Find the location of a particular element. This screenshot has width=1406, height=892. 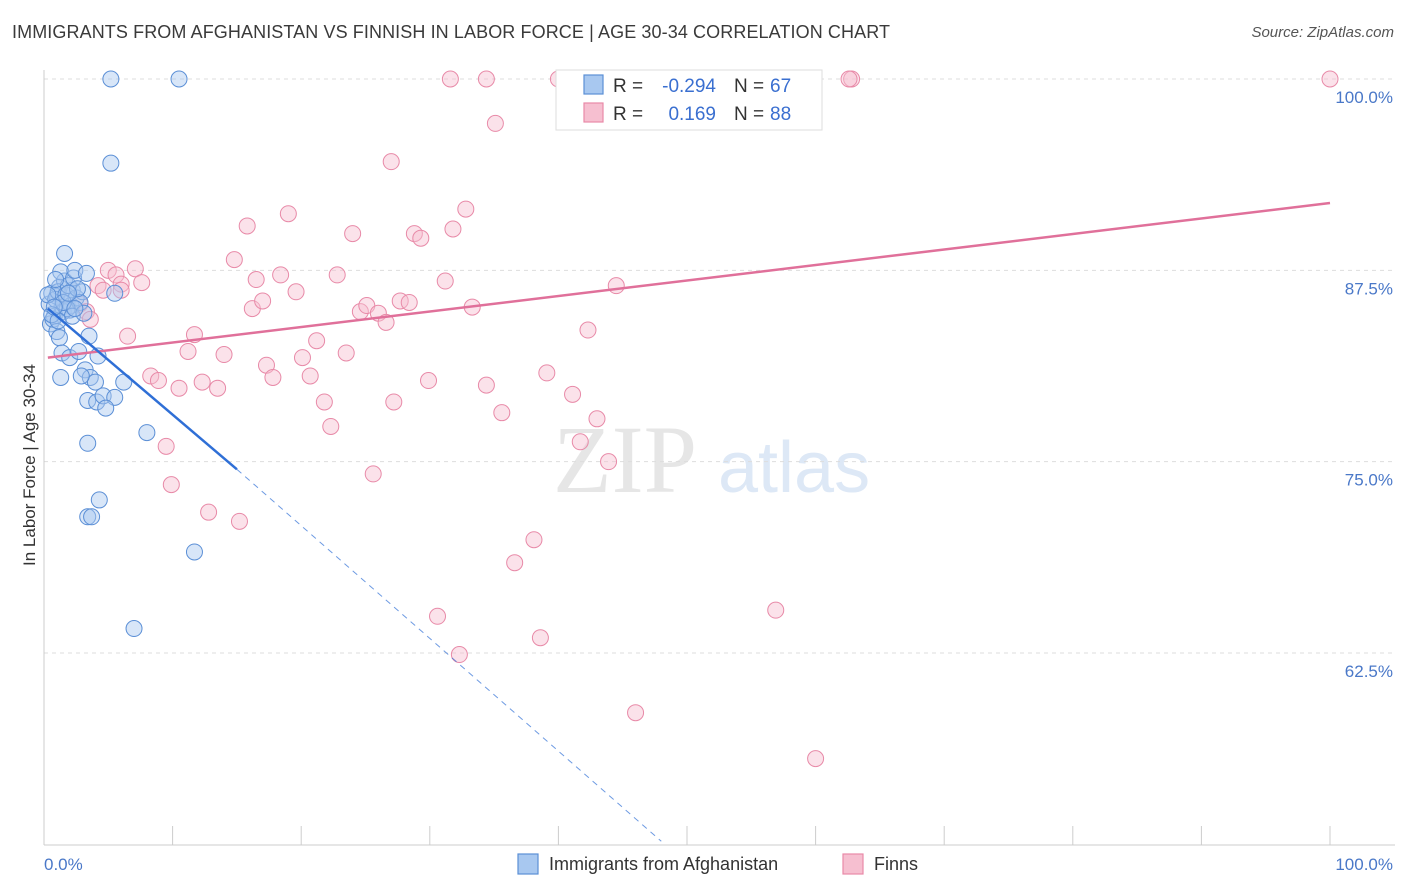

legend-swatch-blue is located at coordinates (593, 84).